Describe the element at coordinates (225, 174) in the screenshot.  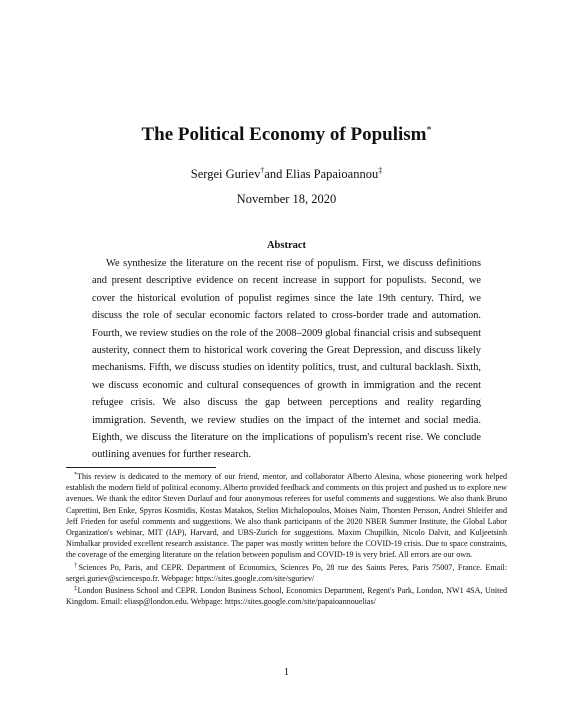
I see `author-name: Sergei Guriev` at that location.